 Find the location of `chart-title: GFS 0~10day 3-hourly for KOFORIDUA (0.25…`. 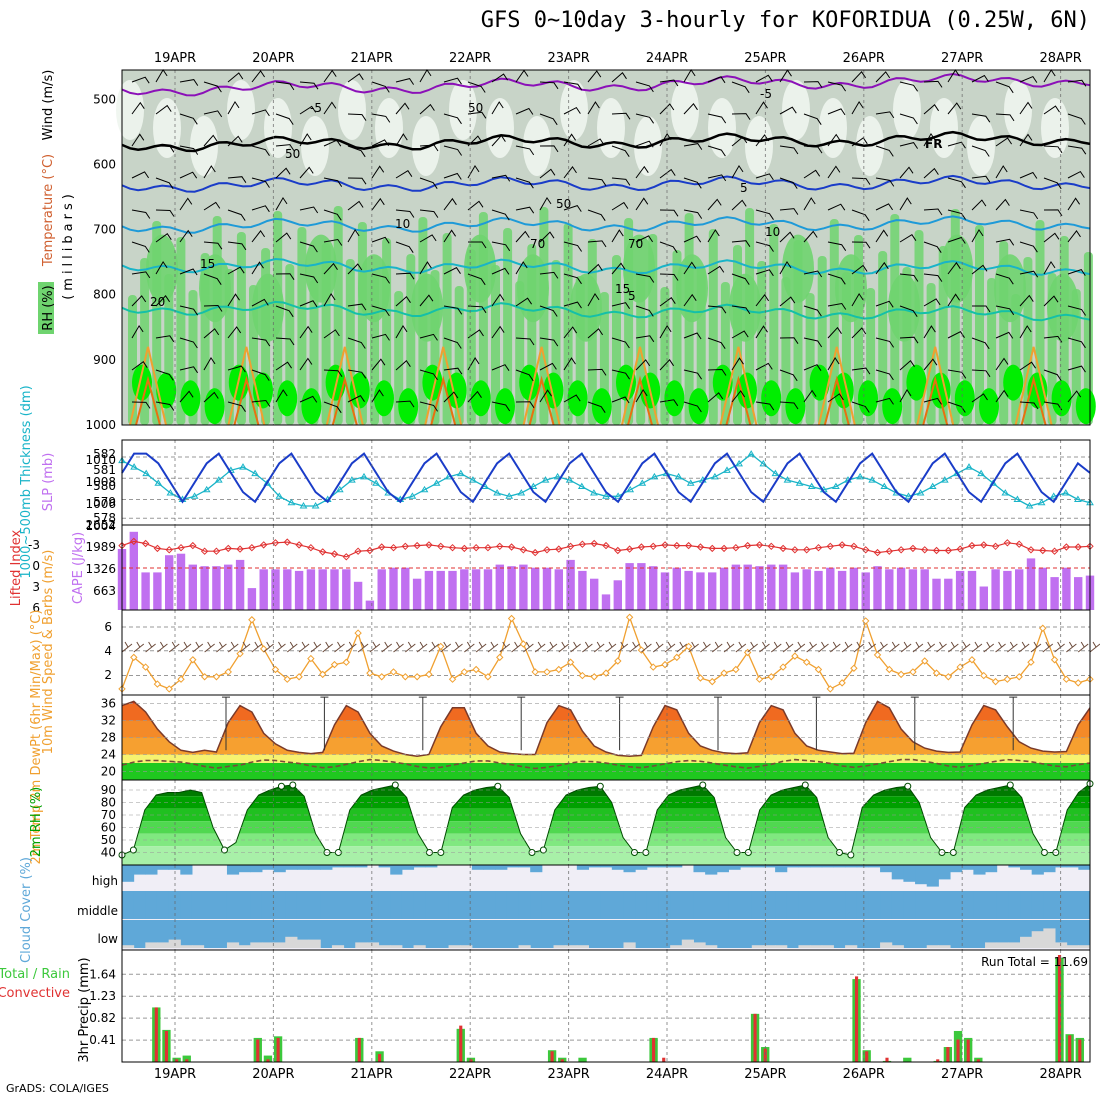

chart-title: GFS 0~10day 3-hourly for KOFORIDUA (0.25… is located at coordinates (785, 20).